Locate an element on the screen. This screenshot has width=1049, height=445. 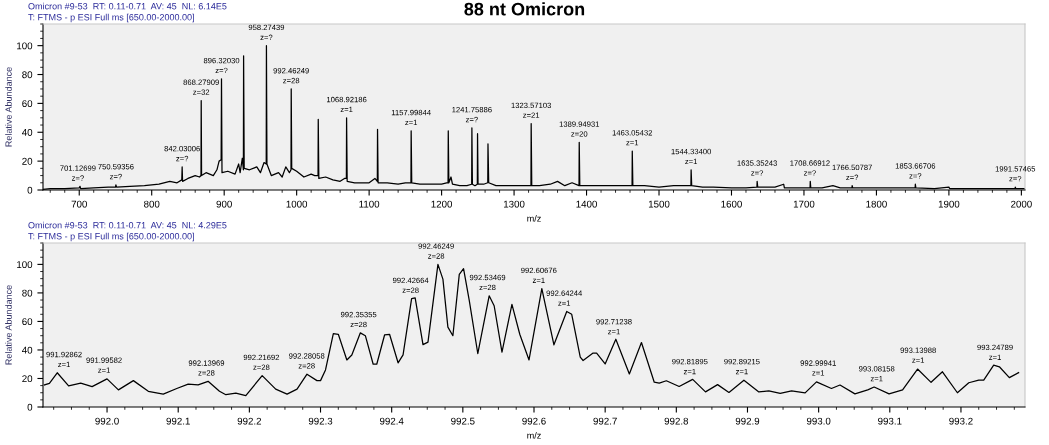
x-tick-label: 1000 is located at coordinates (297, 204).